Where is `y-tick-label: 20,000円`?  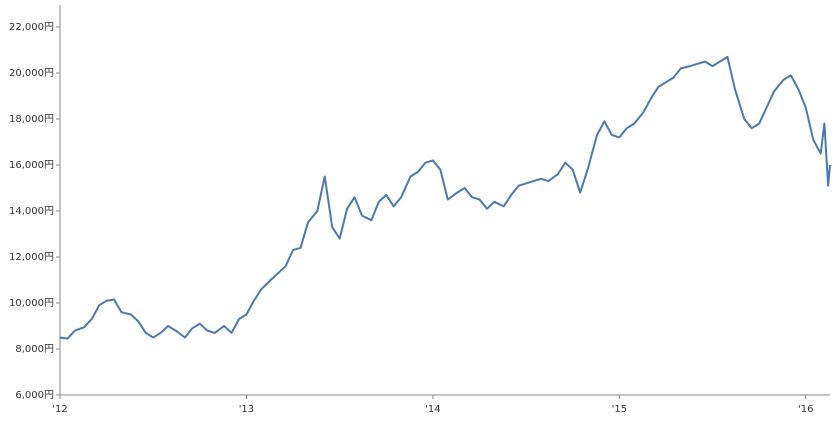
y-tick-label: 20,000円 is located at coordinates (31, 73).